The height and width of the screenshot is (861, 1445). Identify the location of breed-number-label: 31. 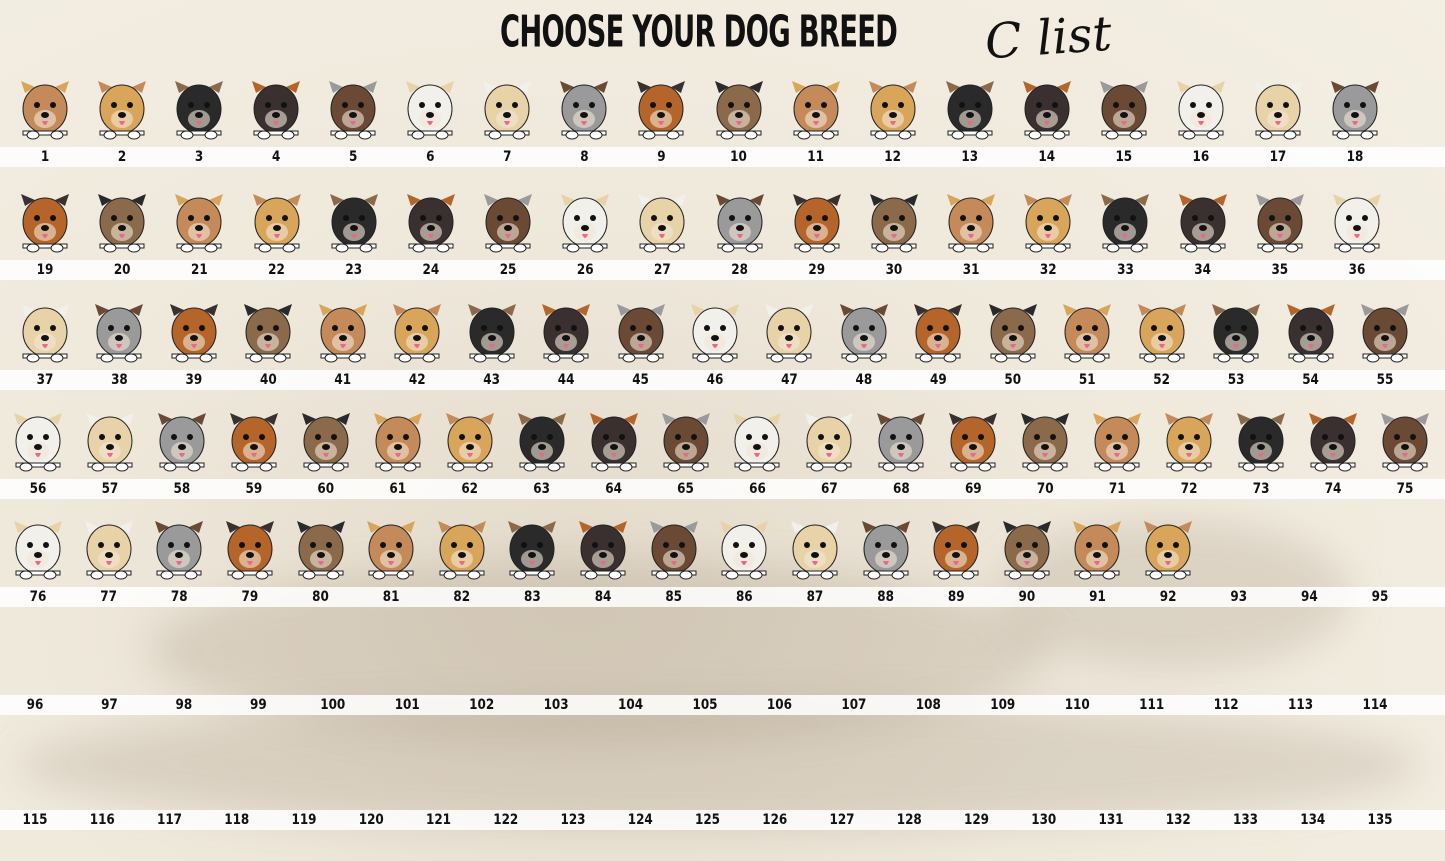
(971, 269).